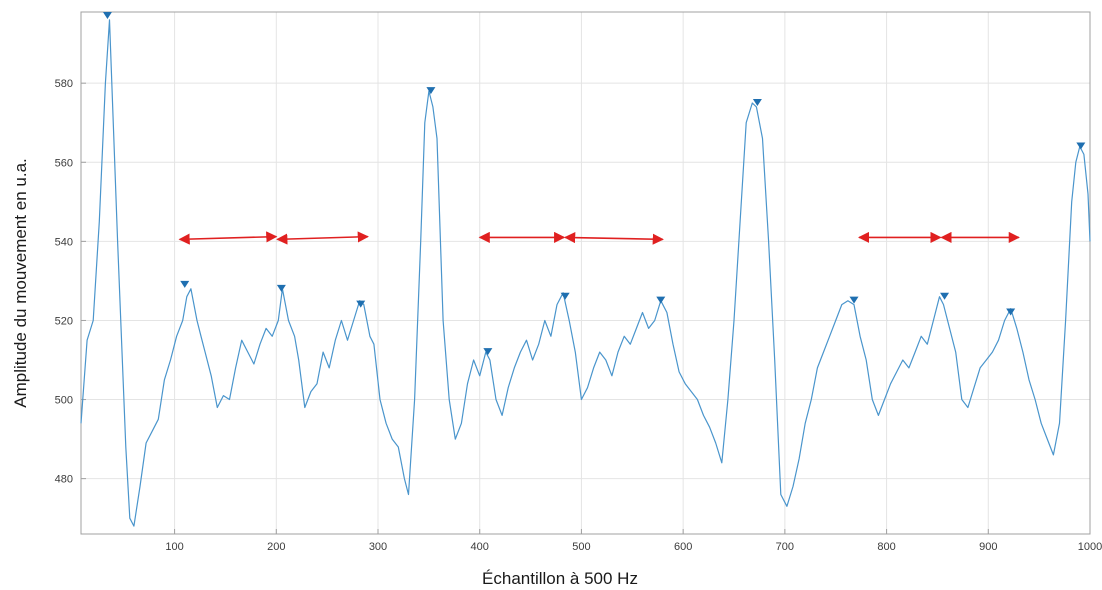 The height and width of the screenshot is (590, 1102). I want to click on x-tick-label: 200, so click(276, 547).